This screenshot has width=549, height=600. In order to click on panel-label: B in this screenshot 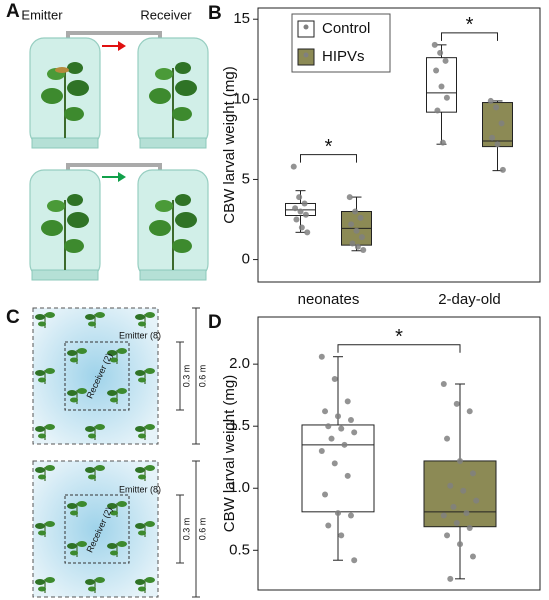, I will do `click(215, 13)`.